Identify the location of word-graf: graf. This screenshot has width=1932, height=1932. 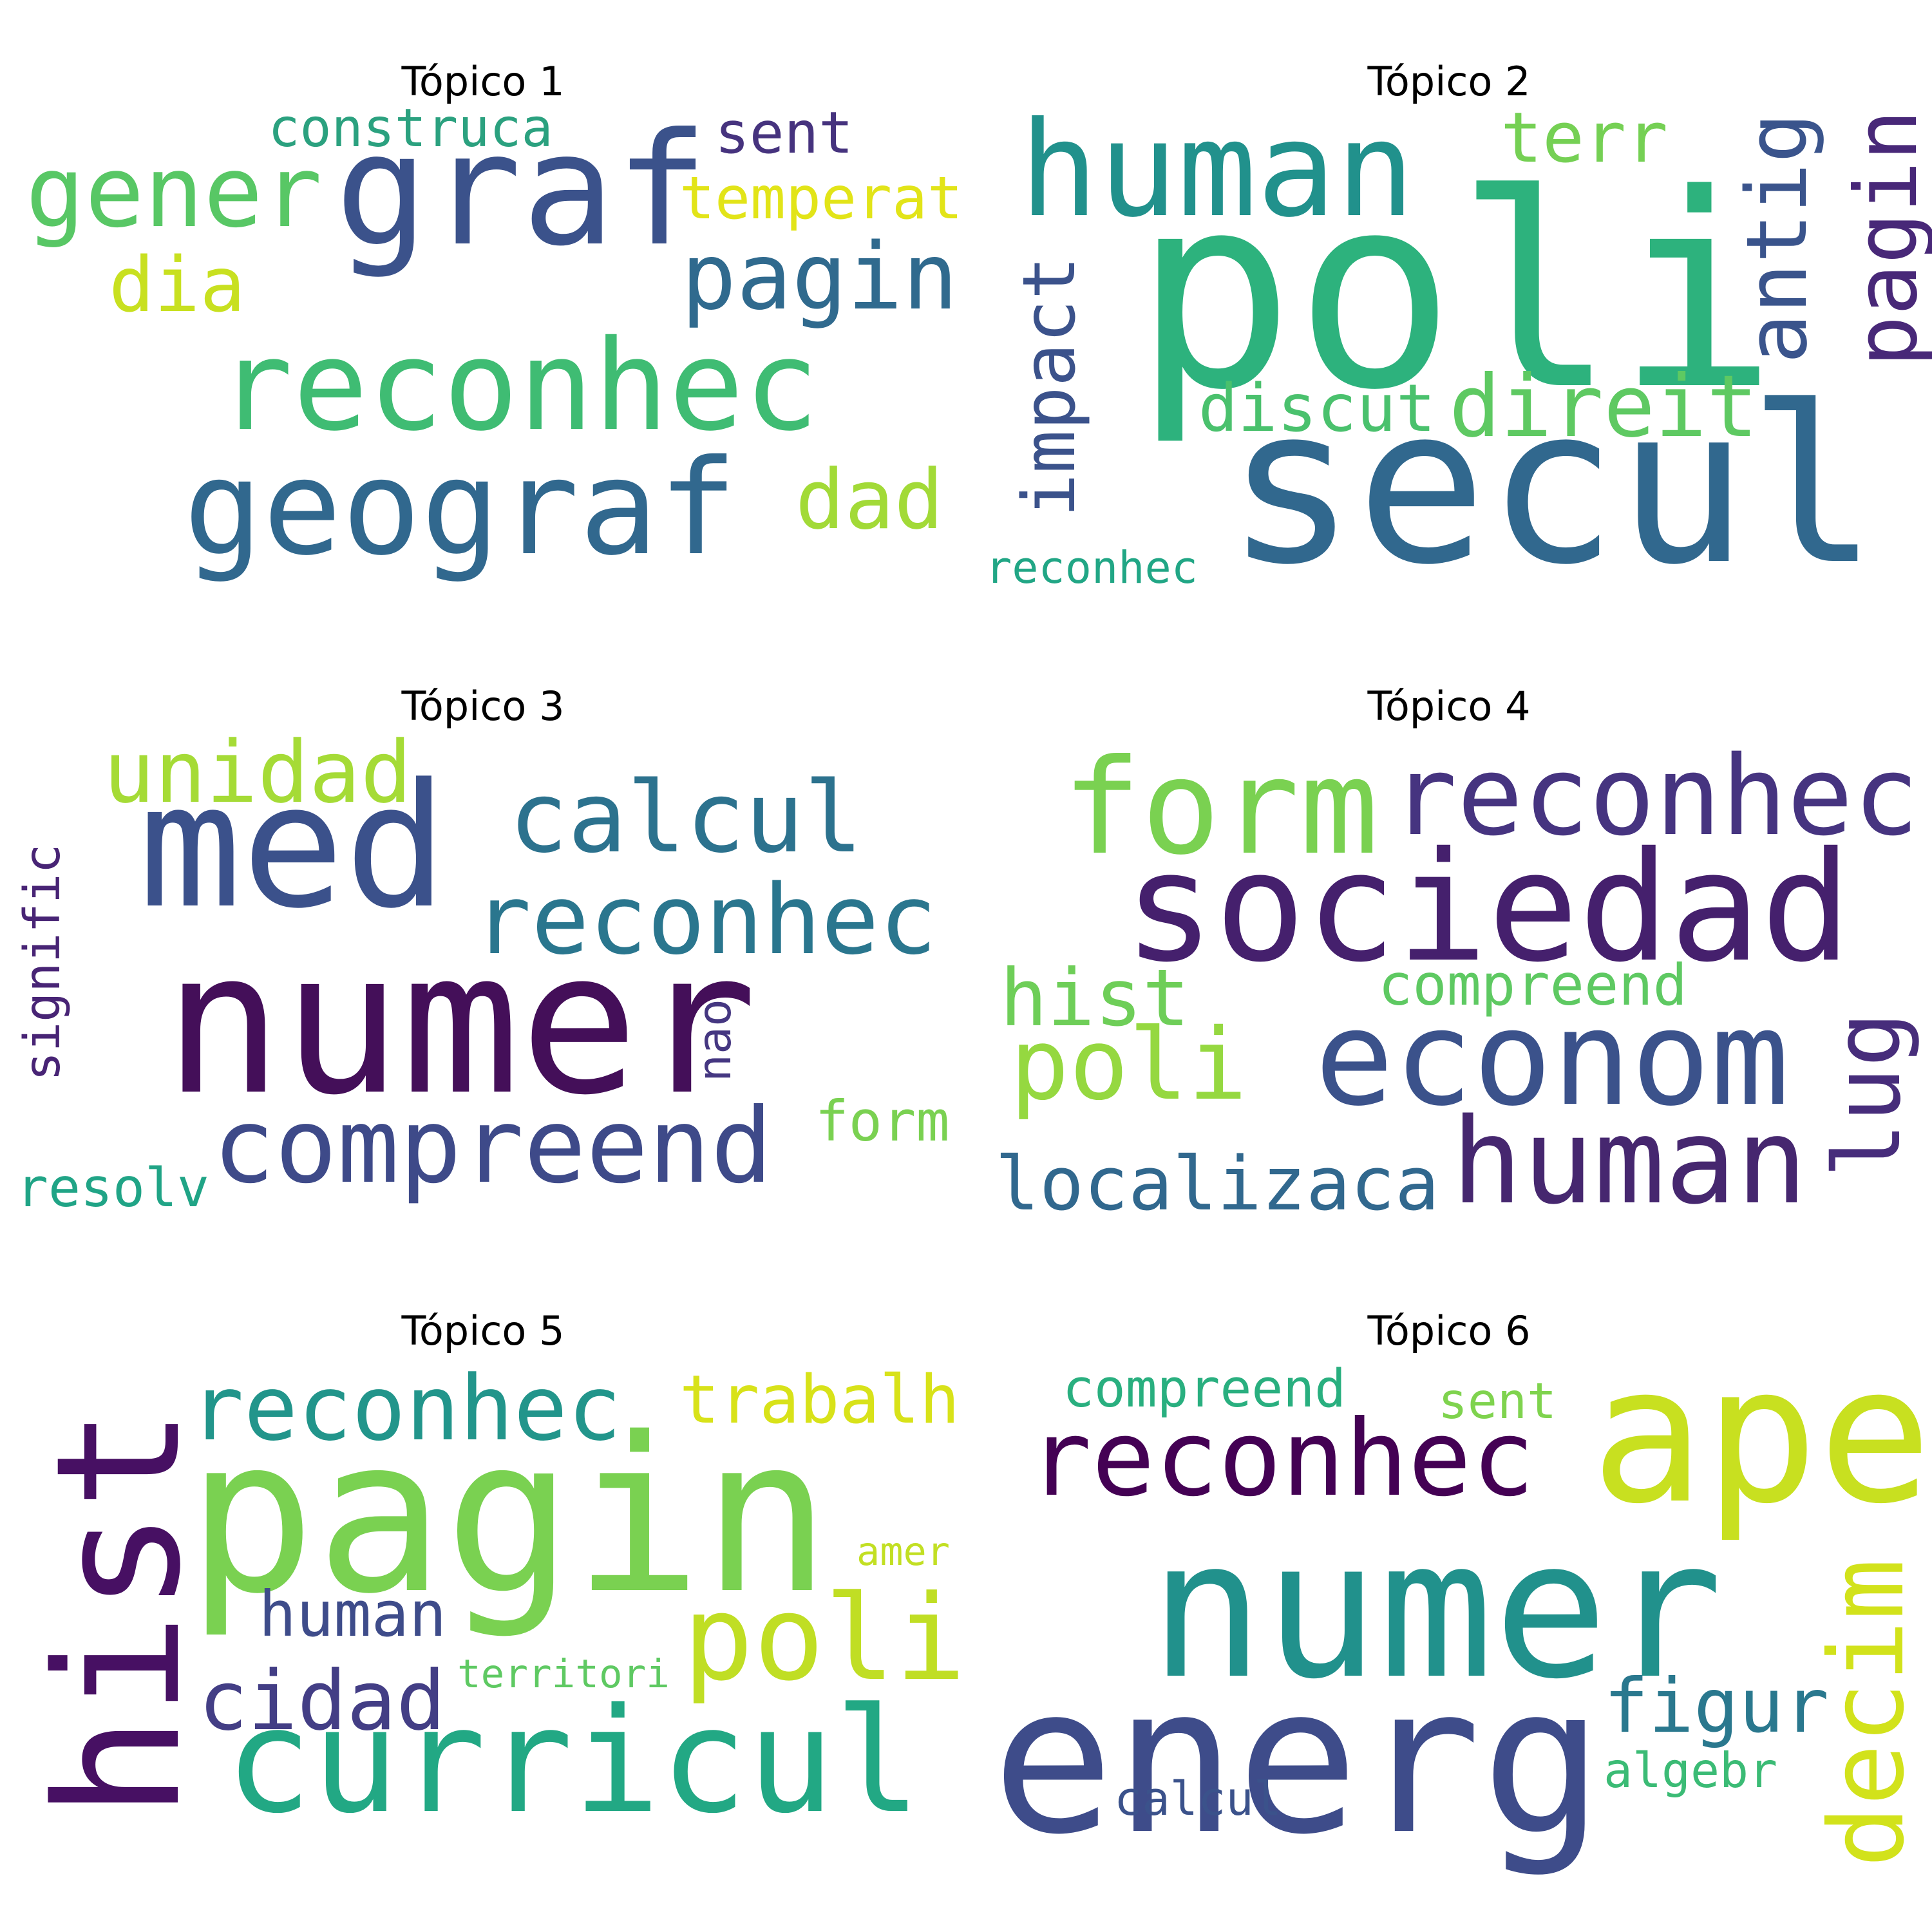
(522, 190).